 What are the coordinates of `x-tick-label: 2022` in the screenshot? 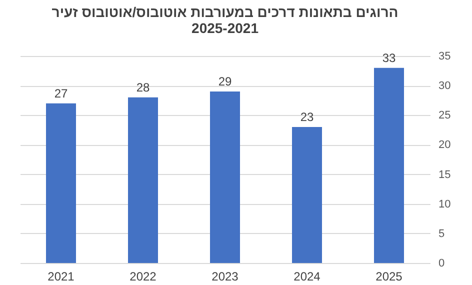 It's located at (143, 277).